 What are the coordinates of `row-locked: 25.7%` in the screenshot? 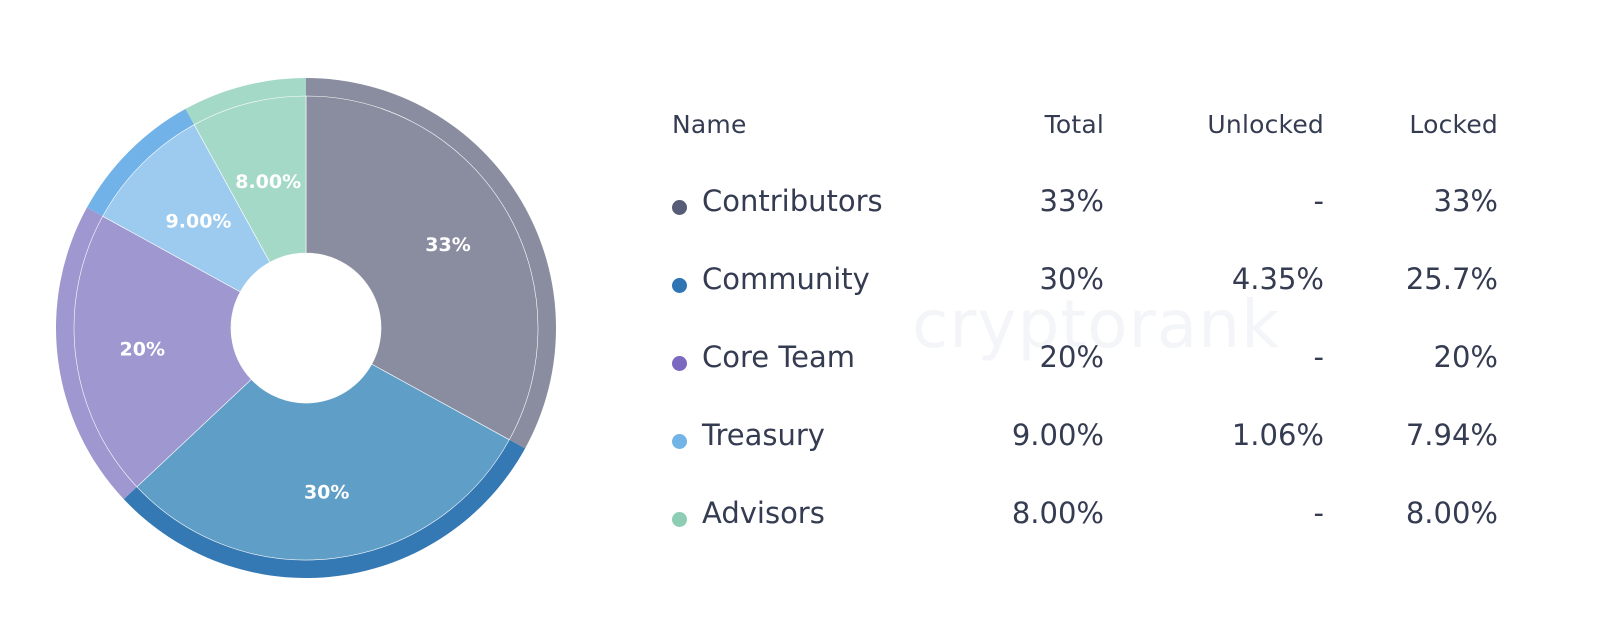 It's located at (1451, 279).